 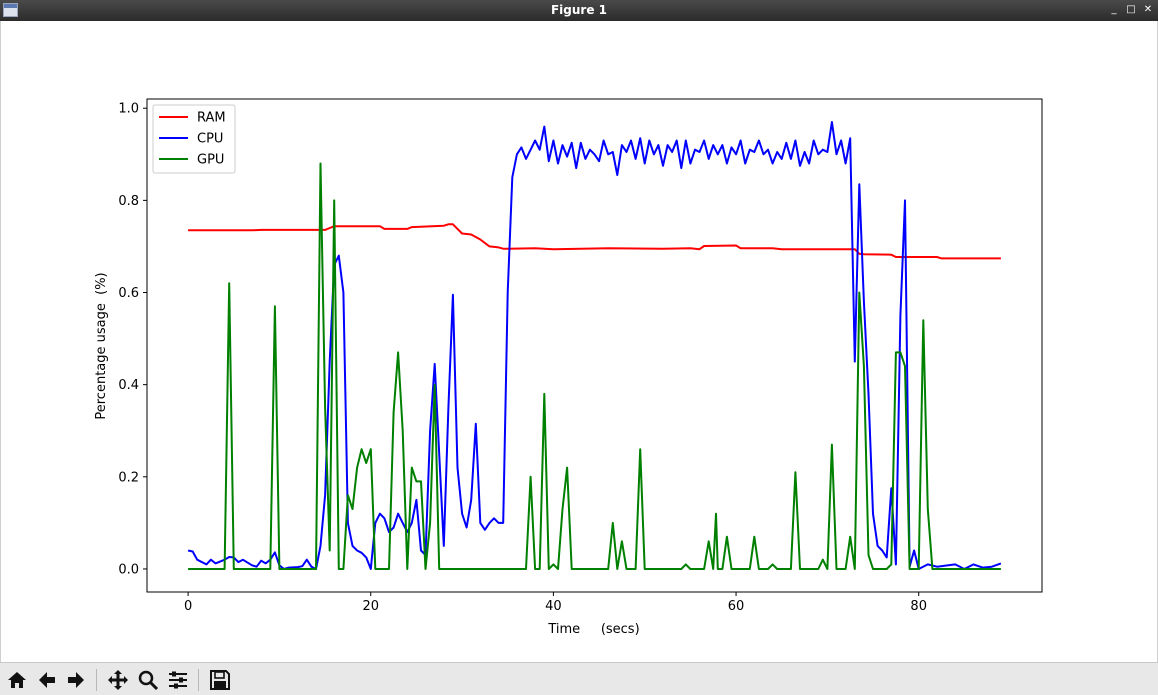 I want to click on y-tick-label: 1.0, so click(x=128, y=109).